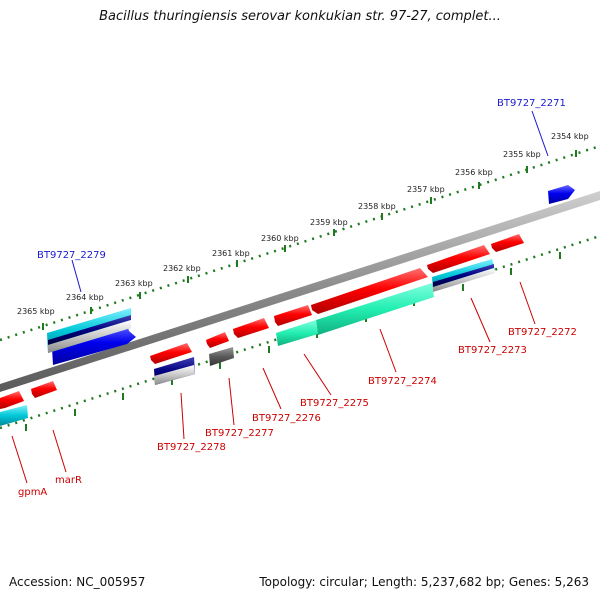 This screenshot has height=600, width=600. I want to click on cds-bt2273-shade, so click(464, 280).